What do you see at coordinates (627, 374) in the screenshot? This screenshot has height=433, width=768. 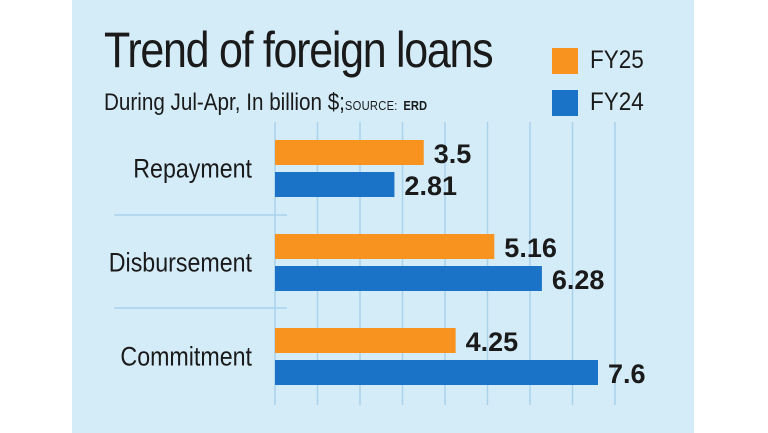 I see `data-label: 7.6` at bounding box center [627, 374].